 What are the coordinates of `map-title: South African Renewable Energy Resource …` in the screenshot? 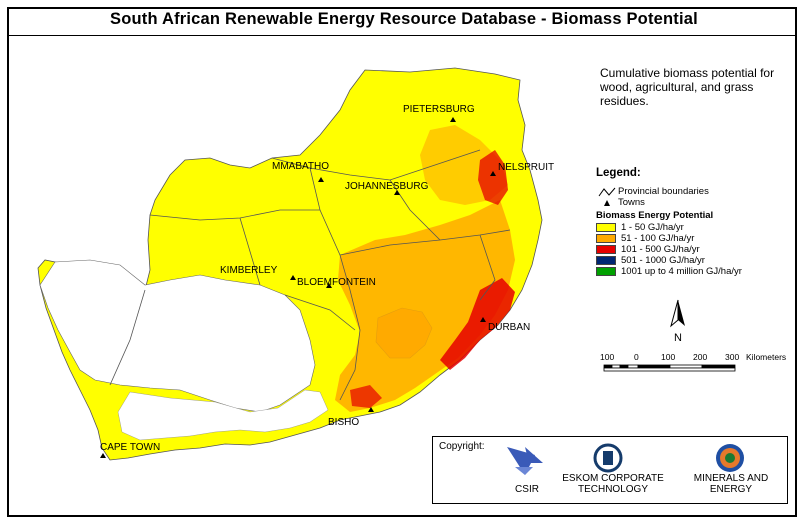 It's located at (404, 19).